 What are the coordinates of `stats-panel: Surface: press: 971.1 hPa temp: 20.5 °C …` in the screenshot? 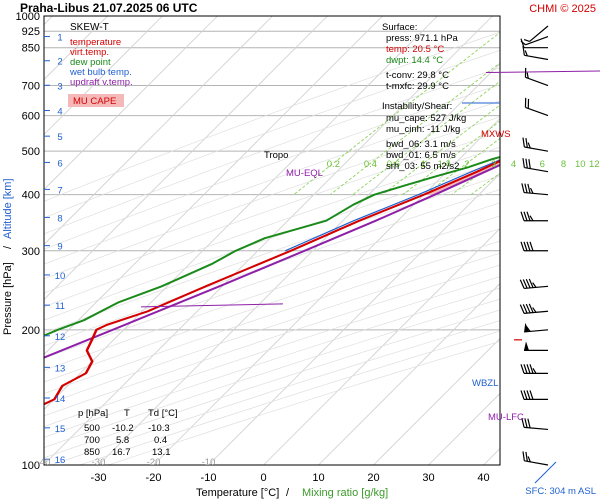 It's located at (424, 97).